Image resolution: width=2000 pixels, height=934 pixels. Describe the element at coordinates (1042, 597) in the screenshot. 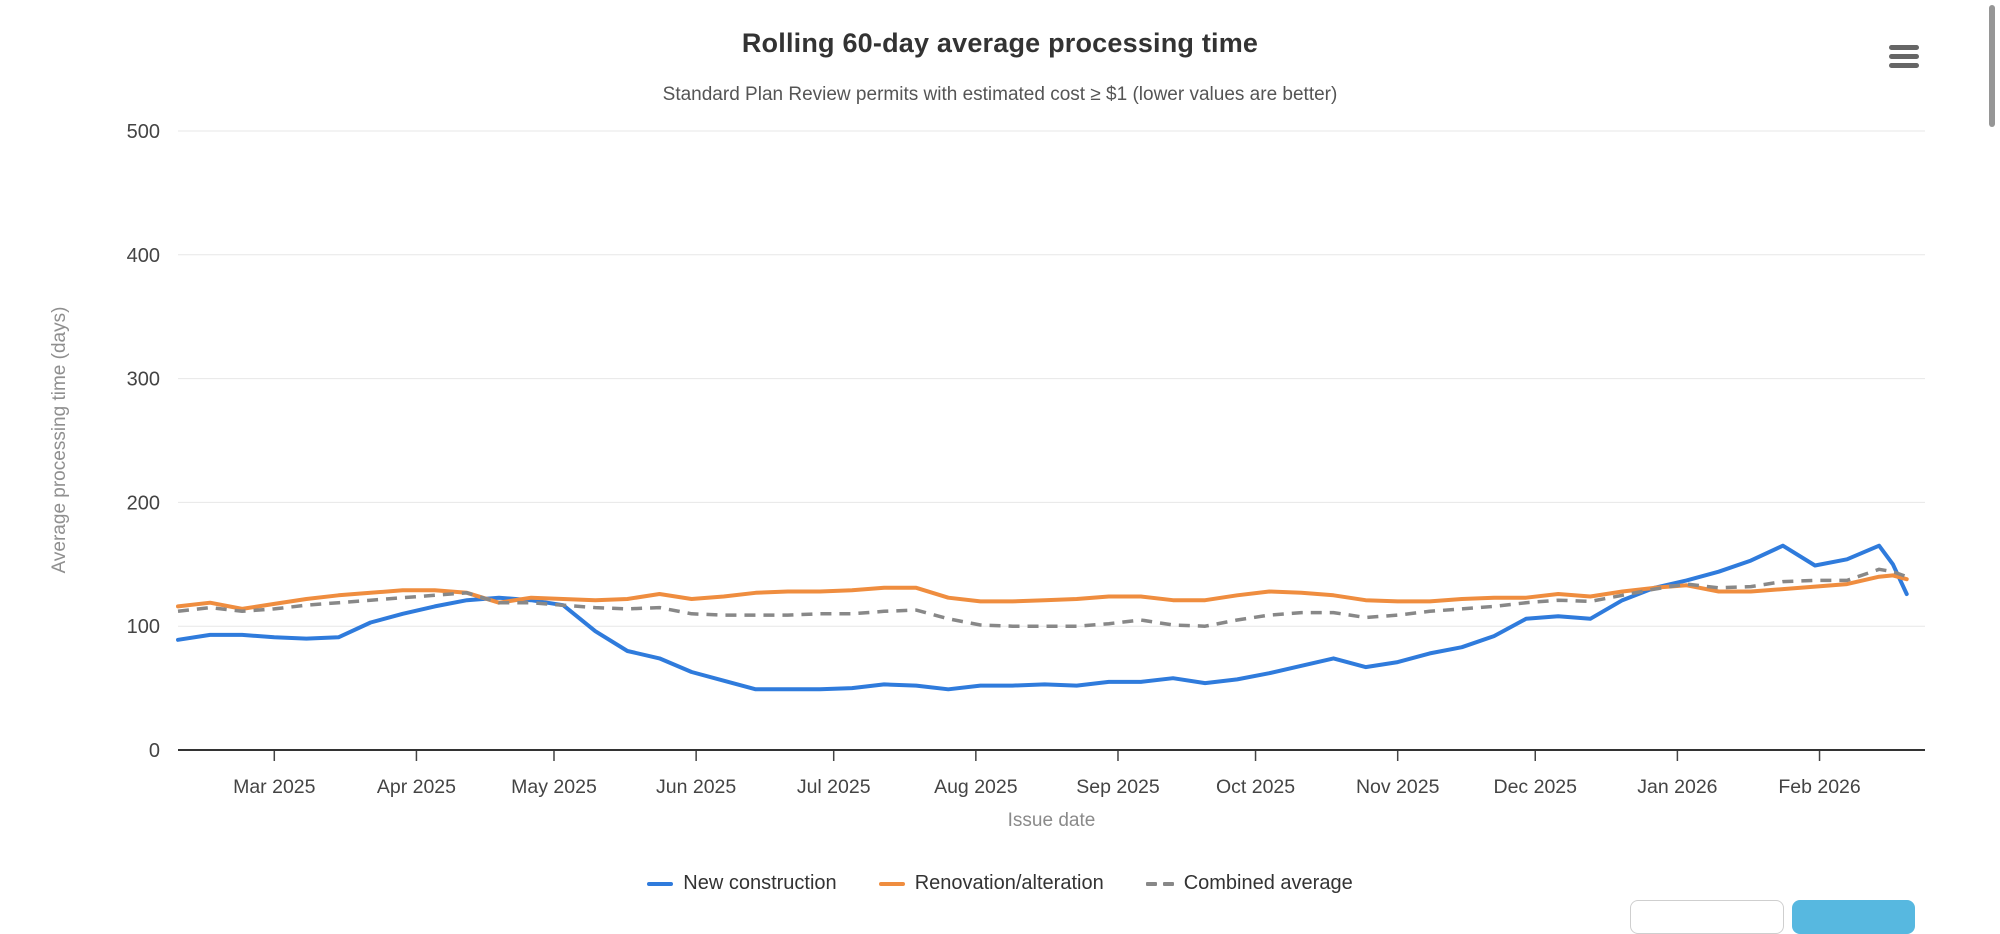

I see `series-line-combined-average` at that location.